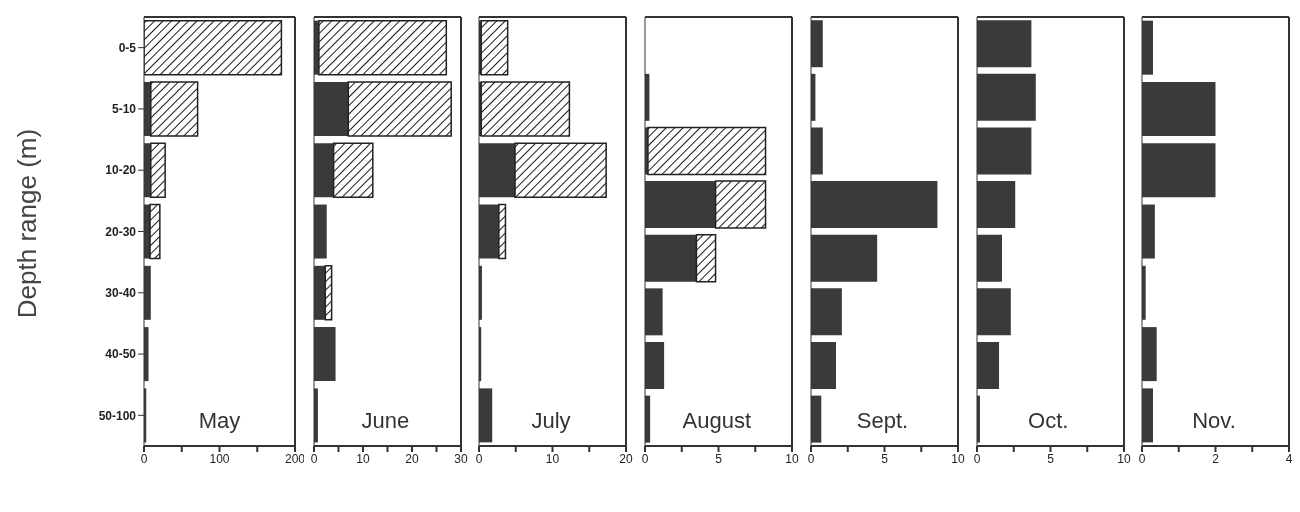 The height and width of the screenshot is (512, 1300). I want to click on annotation: Sept., so click(882, 421).